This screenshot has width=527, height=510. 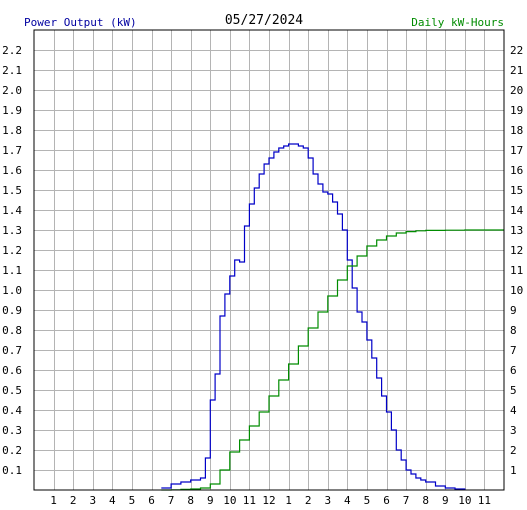 What do you see at coordinates (12, 470) in the screenshot?
I see `left-y-tick-label: 0.1` at bounding box center [12, 470].